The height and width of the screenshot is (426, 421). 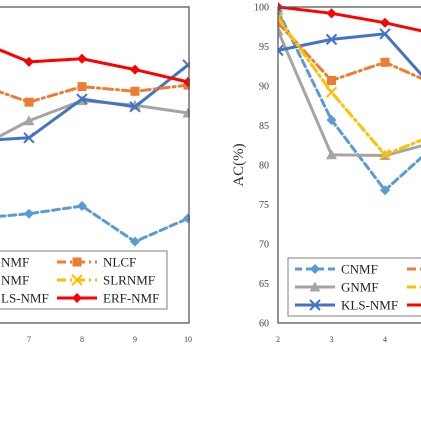 What do you see at coordinates (337, 287) in the screenshot?
I see `right-legend-entry-gnmf: GNMF` at bounding box center [337, 287].